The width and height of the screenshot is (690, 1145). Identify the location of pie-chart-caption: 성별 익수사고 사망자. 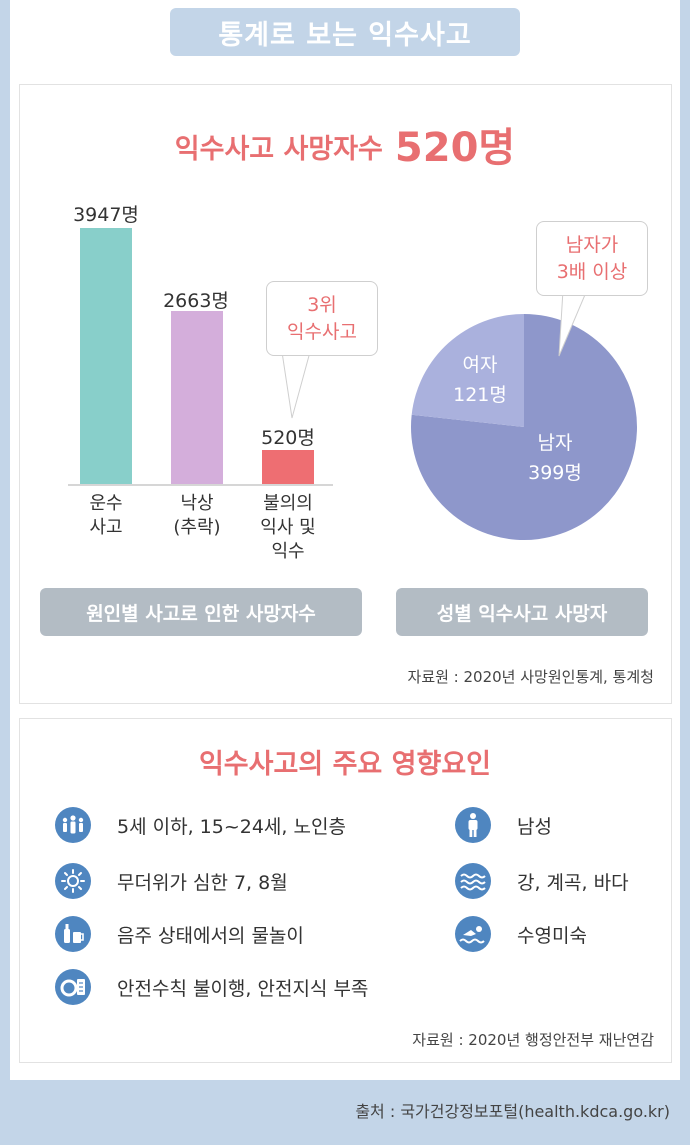
(522, 612).